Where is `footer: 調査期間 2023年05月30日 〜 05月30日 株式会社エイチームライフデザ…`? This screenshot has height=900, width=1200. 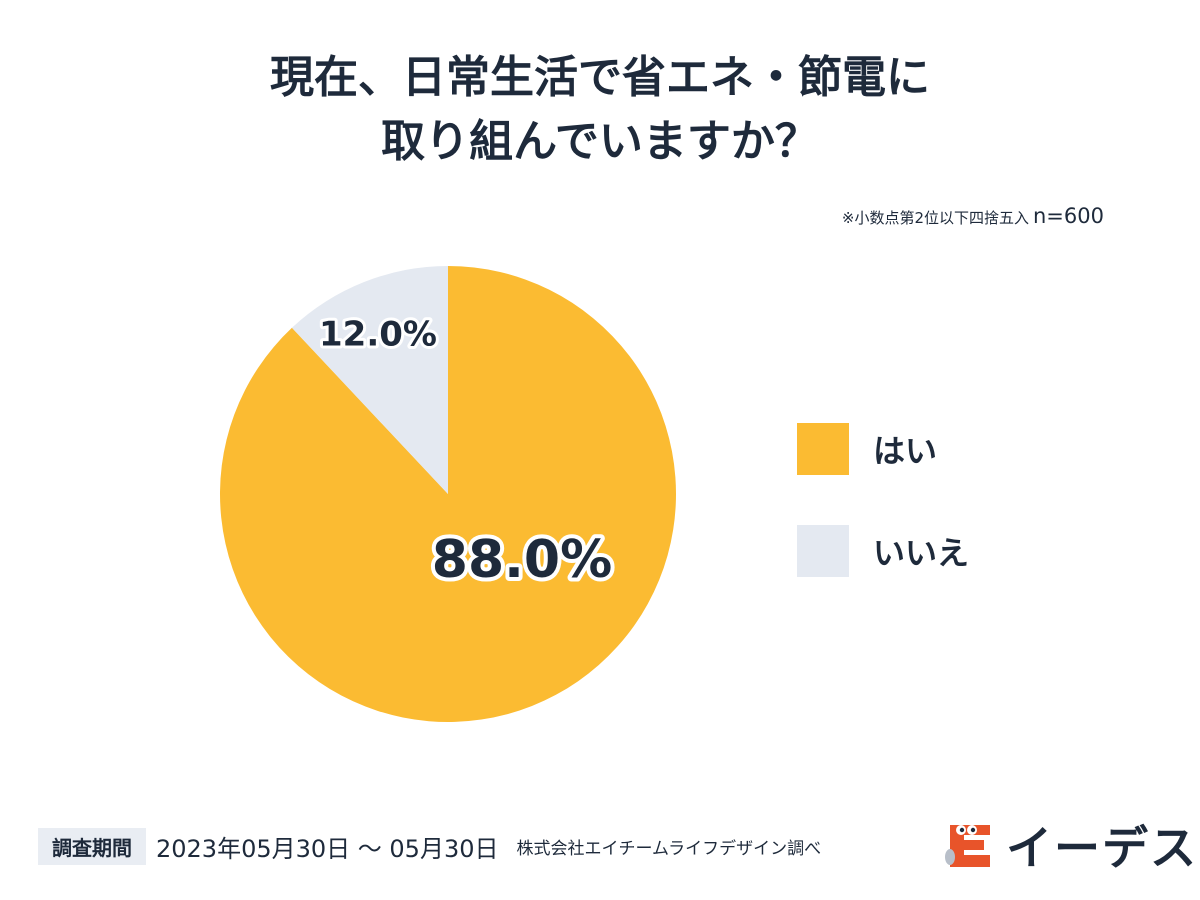 footer: 調査期間 2023年05月30日 〜 05月30日 株式会社エイチームライフデザ… is located at coordinates (429, 846).